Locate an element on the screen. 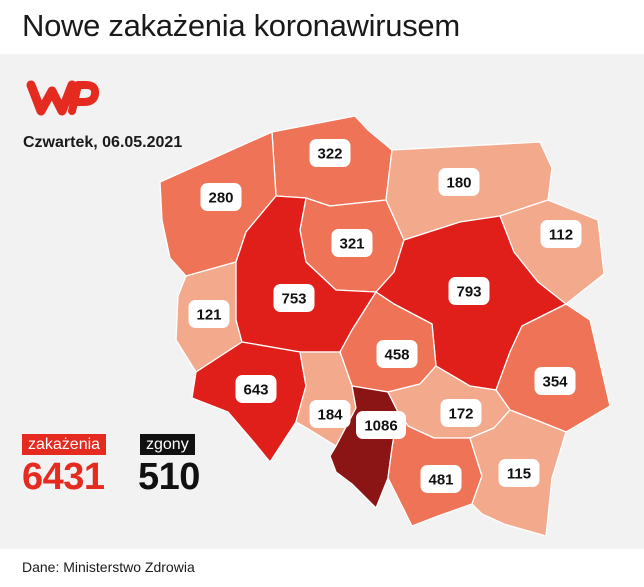 The width and height of the screenshot is (644, 587). deaths-label: zgony is located at coordinates (167, 444).